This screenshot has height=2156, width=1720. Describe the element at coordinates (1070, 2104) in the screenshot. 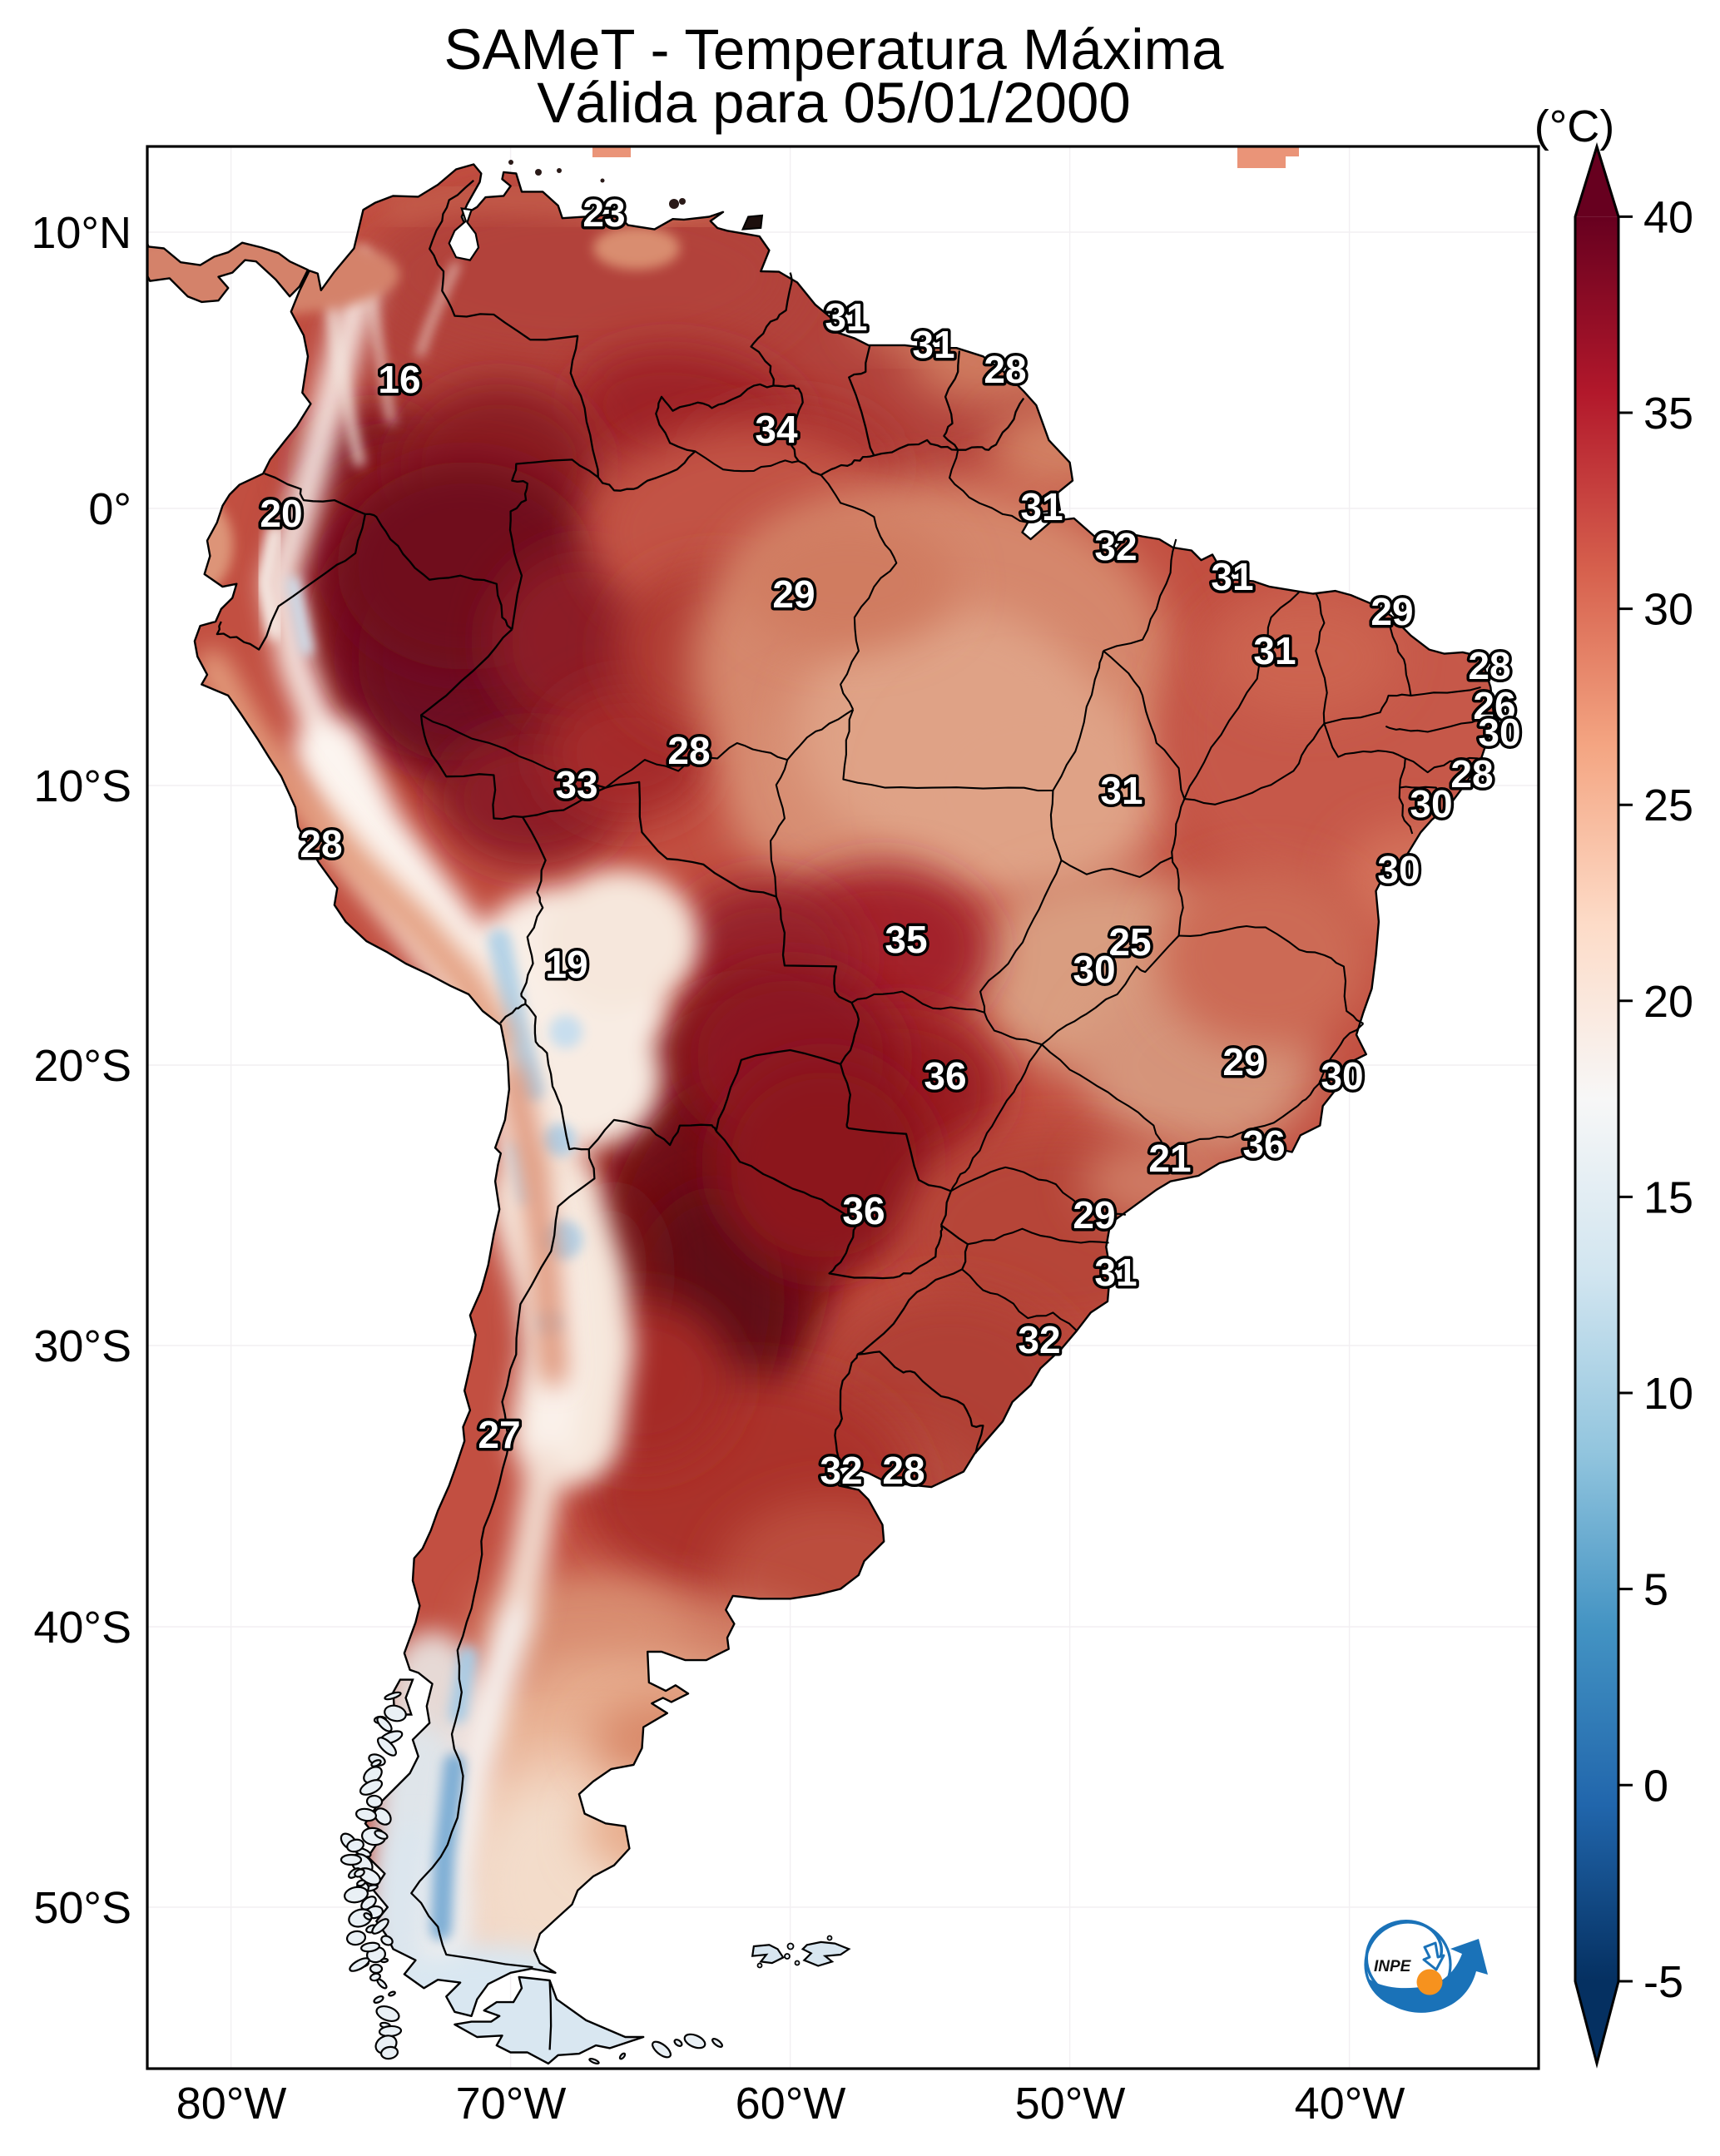

I see `svg-text: 50°W` at that location.